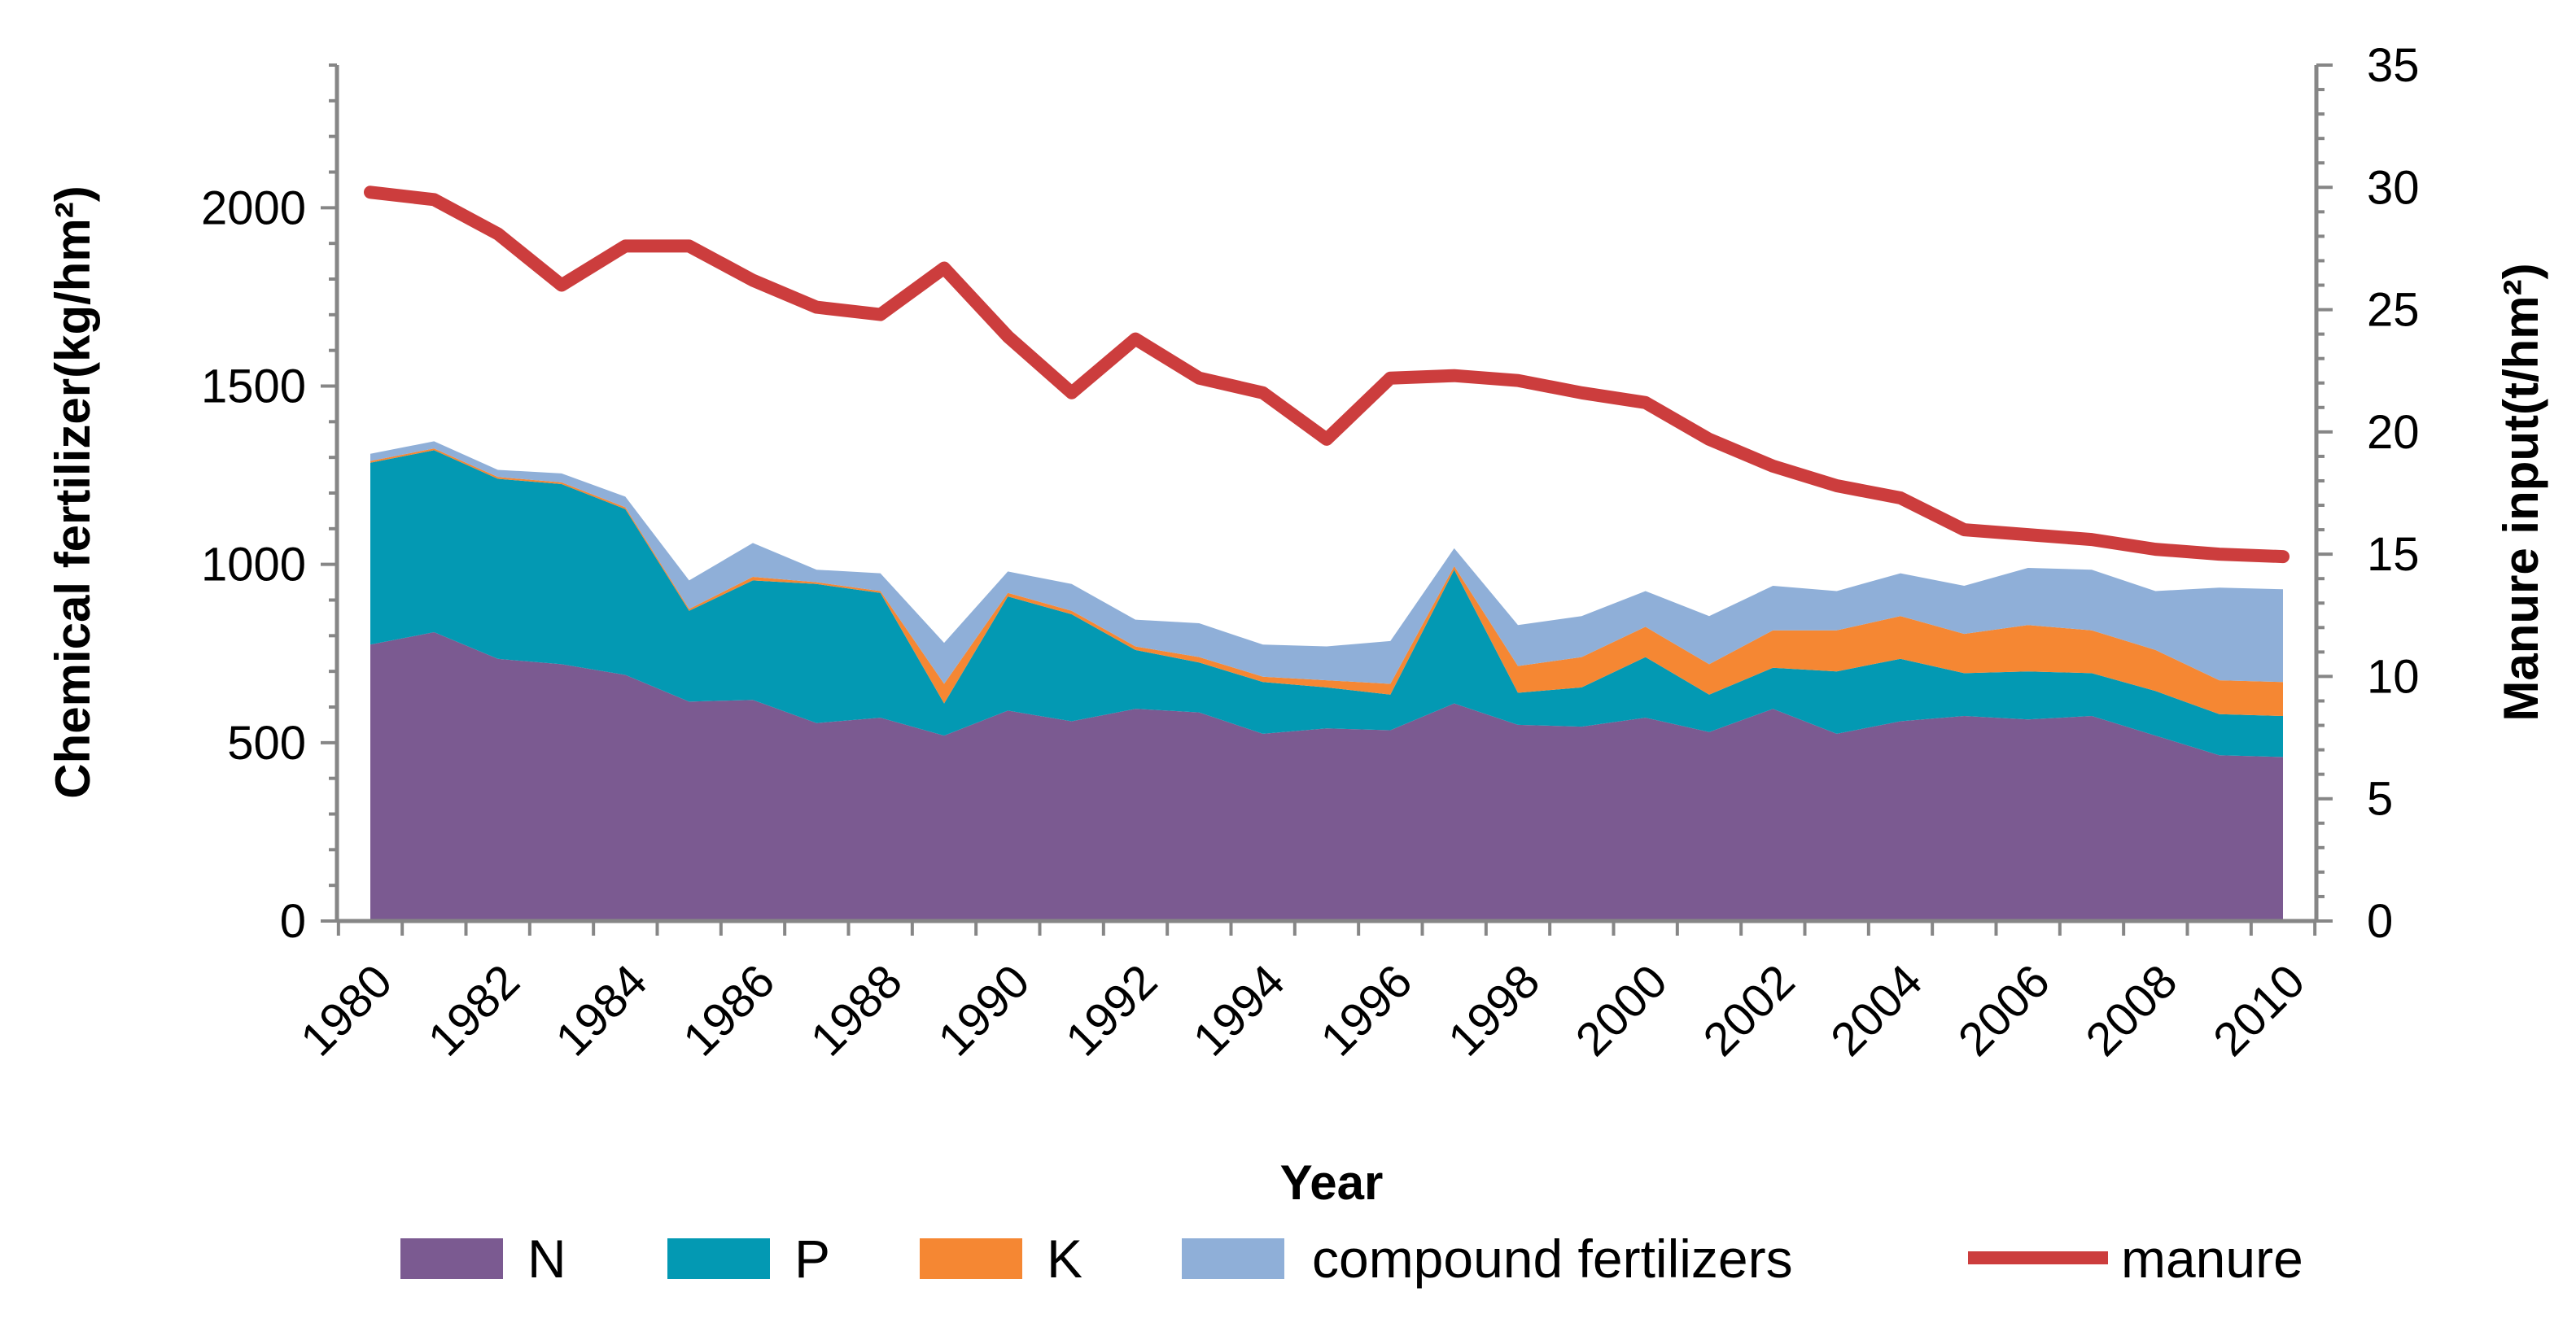  I want to click on y-left-tick-label: 500, so click(266, 743).